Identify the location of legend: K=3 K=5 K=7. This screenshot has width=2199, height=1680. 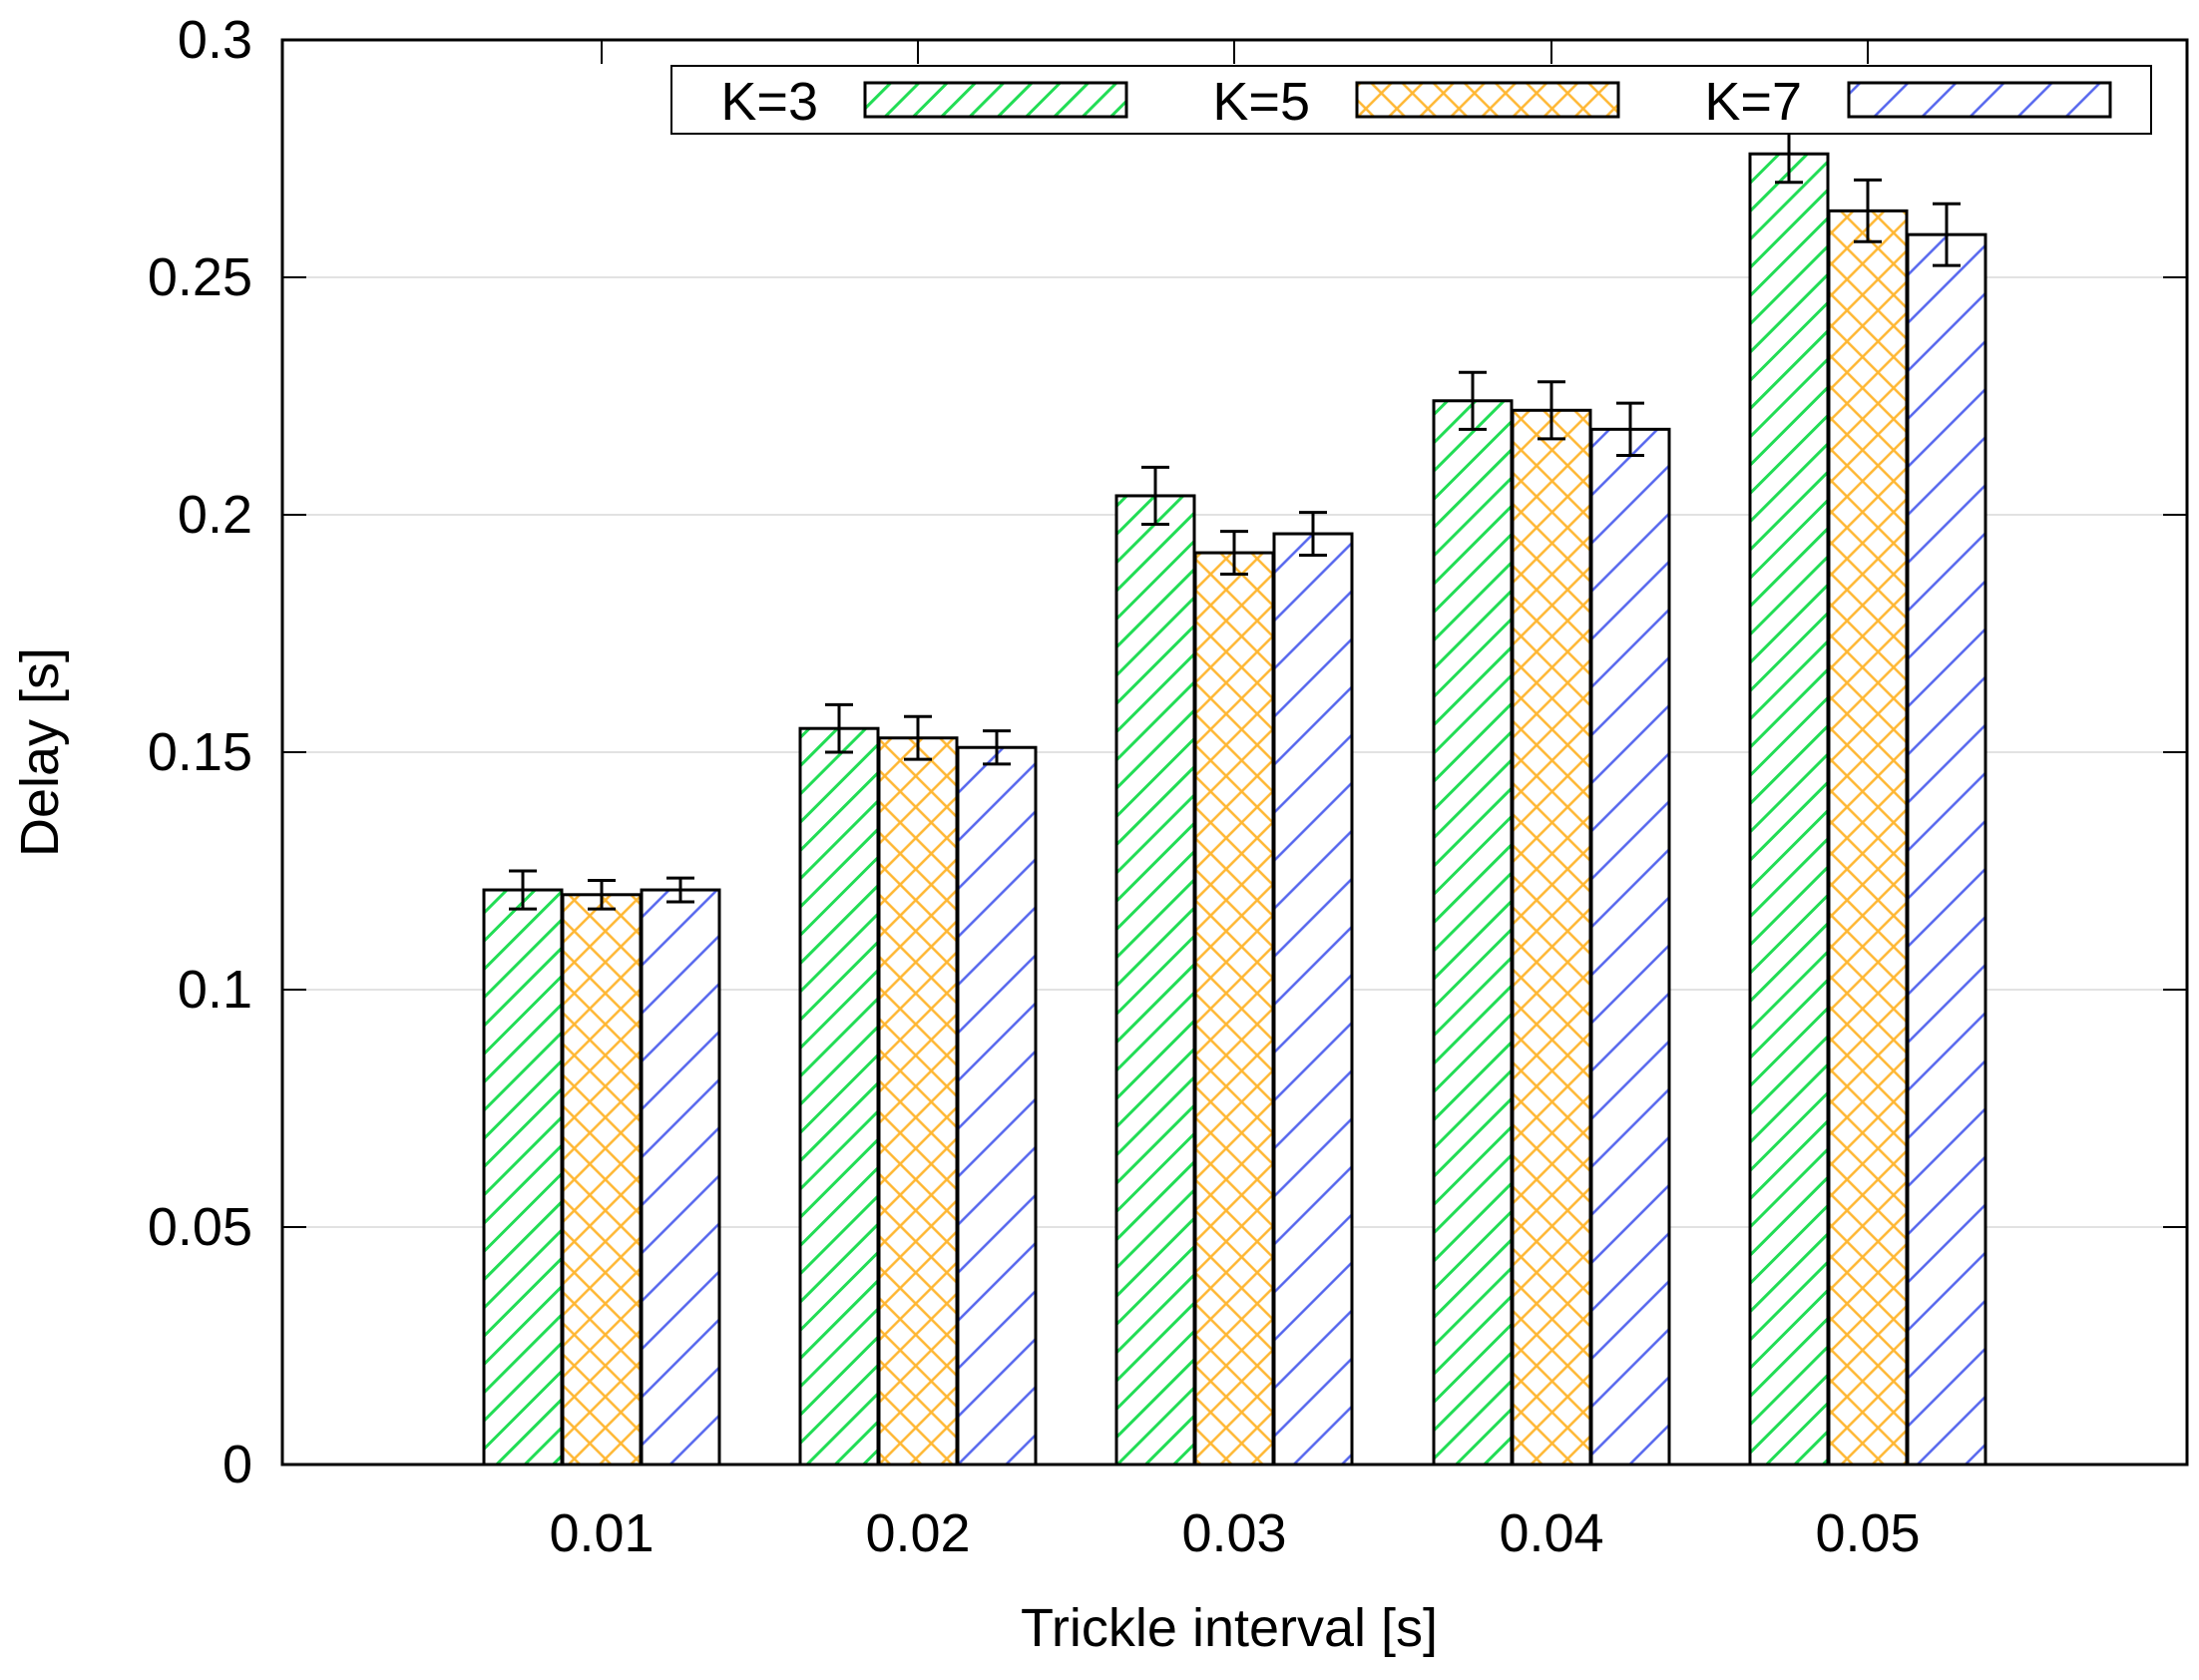
(1411, 100).